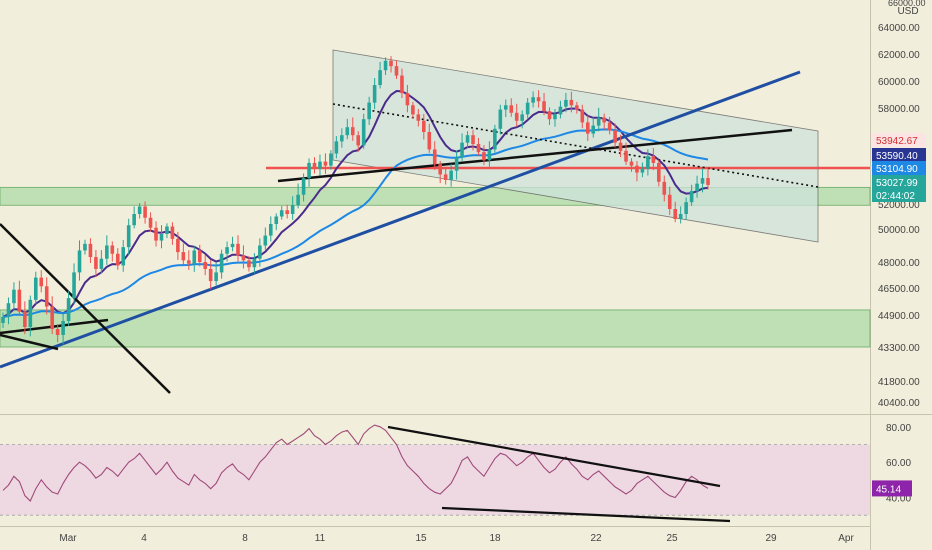 Image resolution: width=932 pixels, height=550 pixels. What do you see at coordinates (907, 11) in the screenshot?
I see `currency-label: USD` at bounding box center [907, 11].